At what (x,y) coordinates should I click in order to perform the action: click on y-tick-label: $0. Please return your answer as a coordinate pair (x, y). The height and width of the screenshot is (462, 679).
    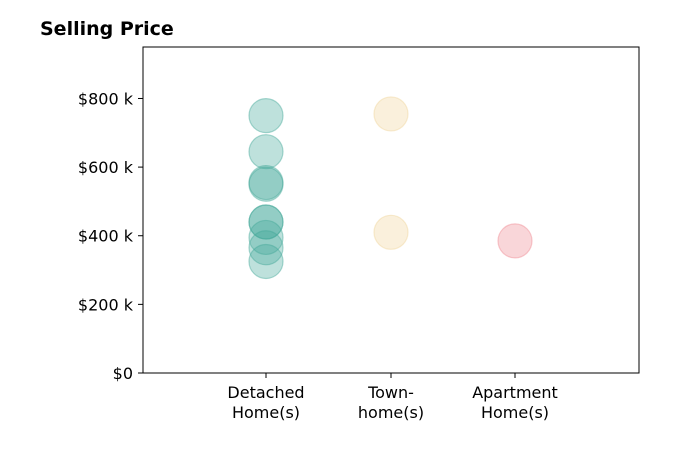
    Looking at the image, I should click on (123, 373).